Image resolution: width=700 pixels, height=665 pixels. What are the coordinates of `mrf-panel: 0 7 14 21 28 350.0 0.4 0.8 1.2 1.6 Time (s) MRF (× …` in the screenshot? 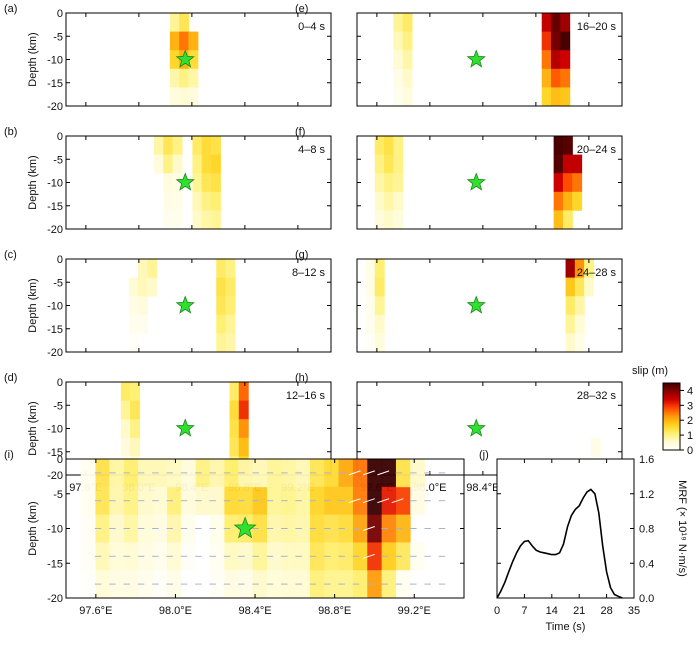 It's located at (583, 541).